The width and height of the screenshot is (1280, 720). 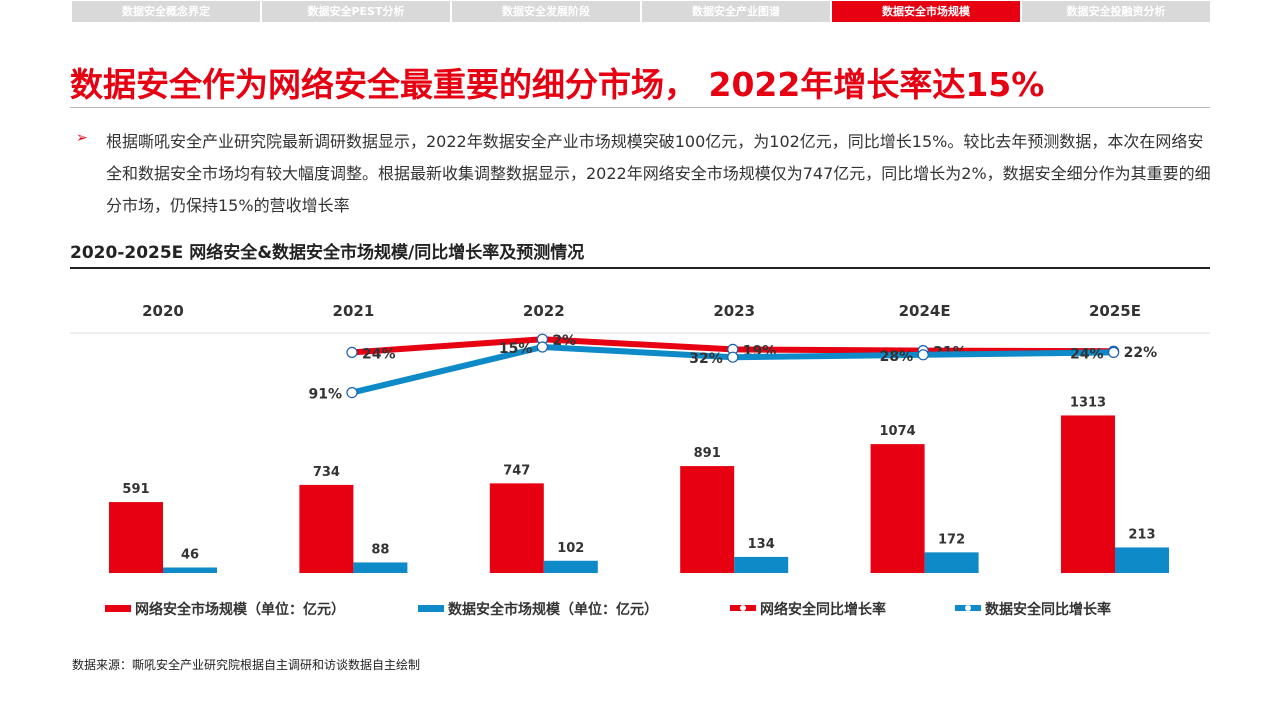 I want to click on category-label: 2021, so click(x=354, y=311).